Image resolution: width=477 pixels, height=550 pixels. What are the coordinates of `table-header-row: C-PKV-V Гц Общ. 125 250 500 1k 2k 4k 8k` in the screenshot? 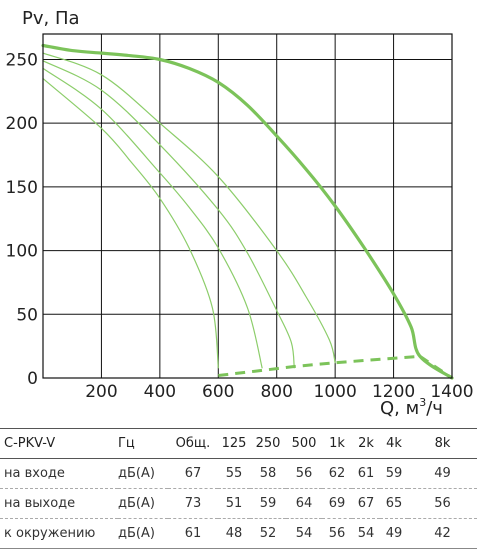 It's located at (238, 443).